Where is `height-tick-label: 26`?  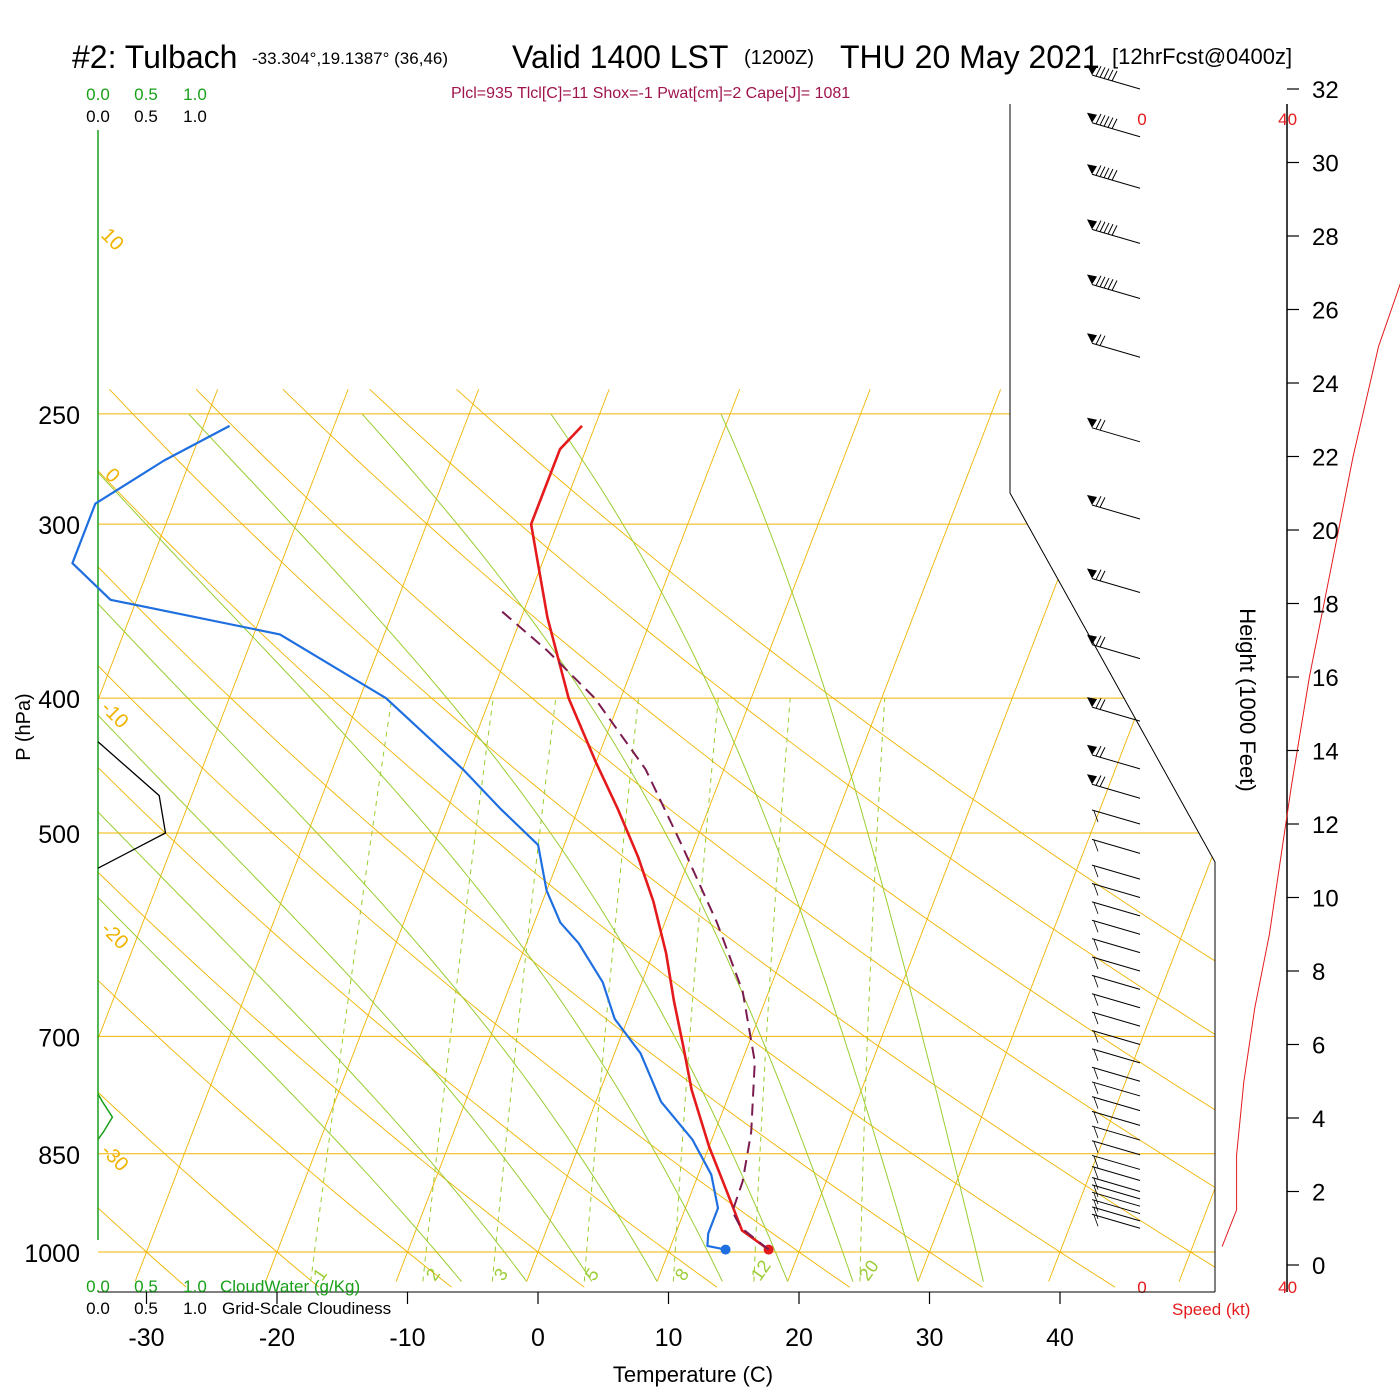
height-tick-label: 26 is located at coordinates (1325, 311).